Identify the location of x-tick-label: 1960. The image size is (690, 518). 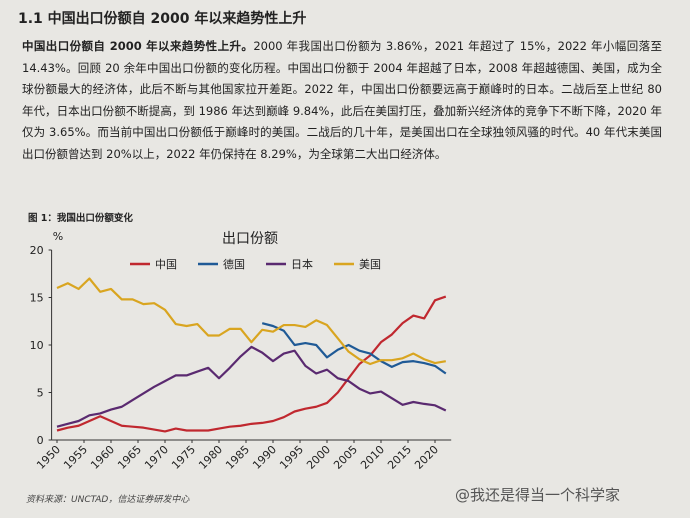
(102, 457).